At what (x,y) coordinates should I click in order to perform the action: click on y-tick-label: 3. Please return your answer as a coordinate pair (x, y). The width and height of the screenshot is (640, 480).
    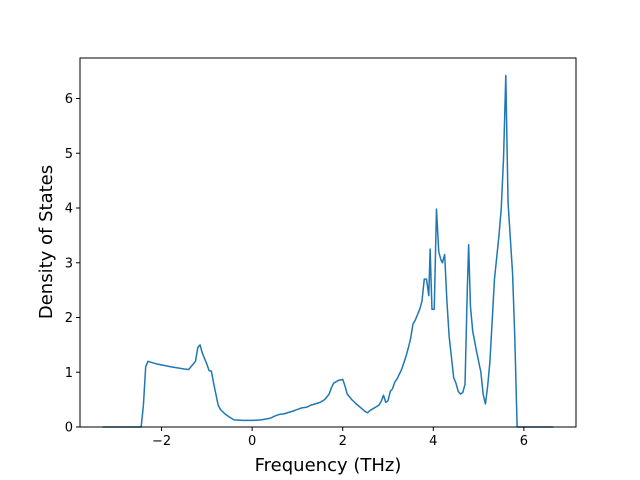
    Looking at the image, I should click on (69, 263).